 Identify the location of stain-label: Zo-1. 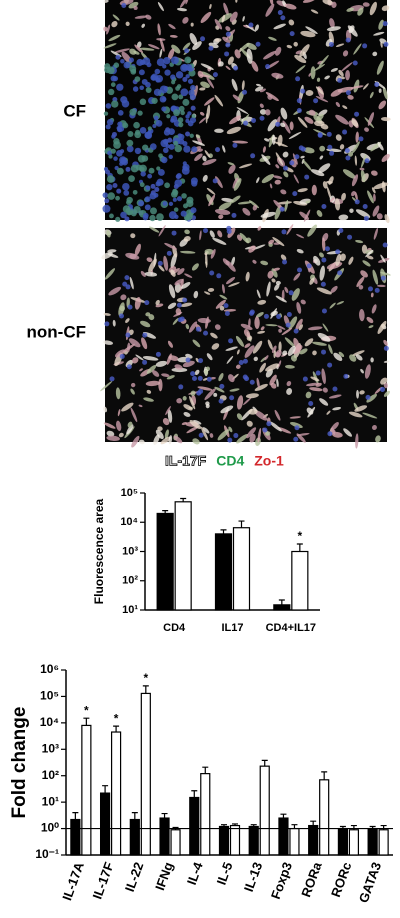
(269, 461).